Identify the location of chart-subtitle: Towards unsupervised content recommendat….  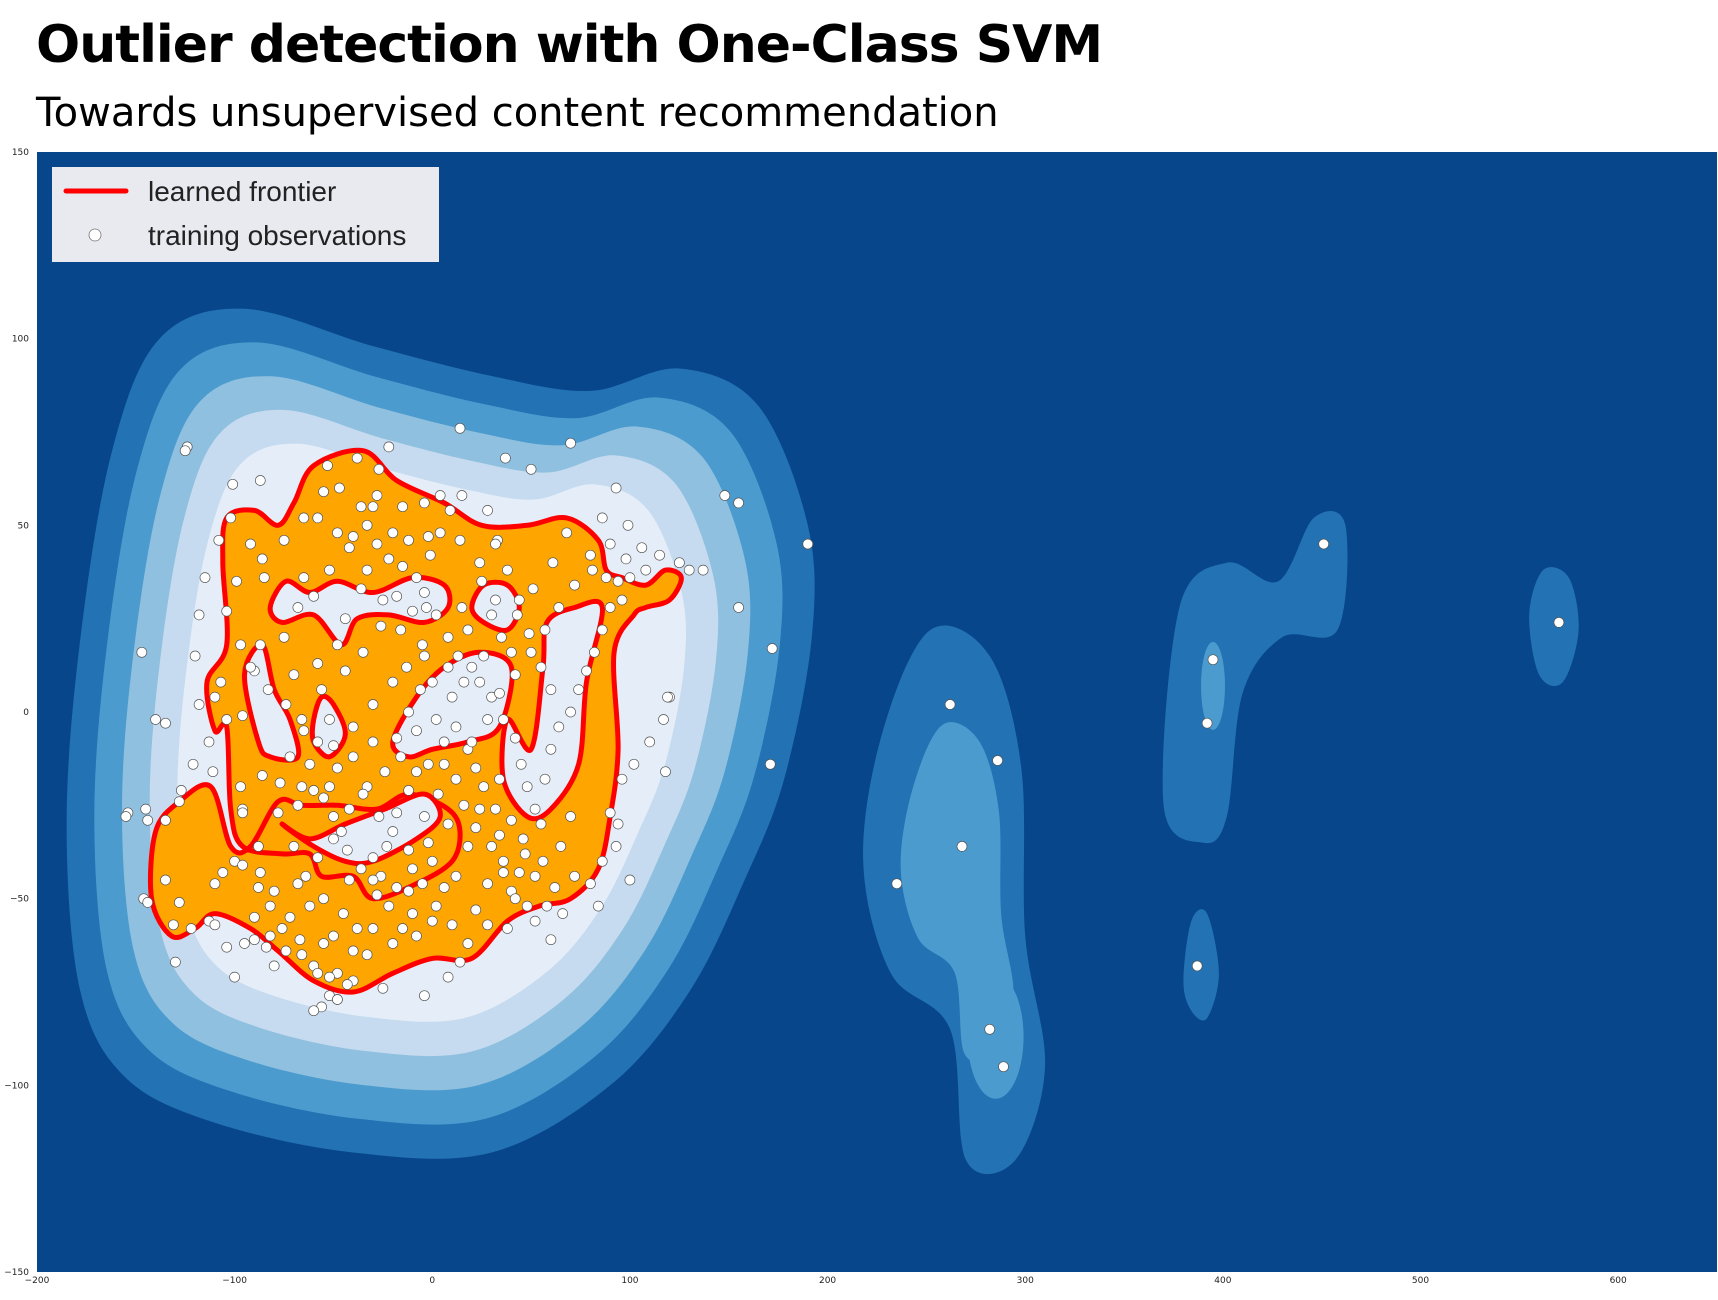
(517, 113).